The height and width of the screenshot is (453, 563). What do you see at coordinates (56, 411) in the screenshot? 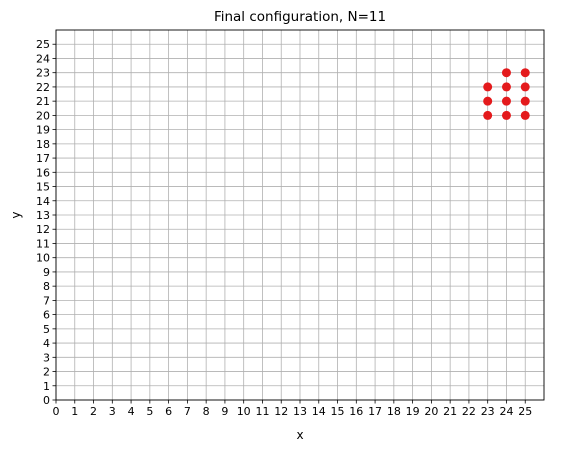
I see `x-tick-label: 0` at bounding box center [56, 411].